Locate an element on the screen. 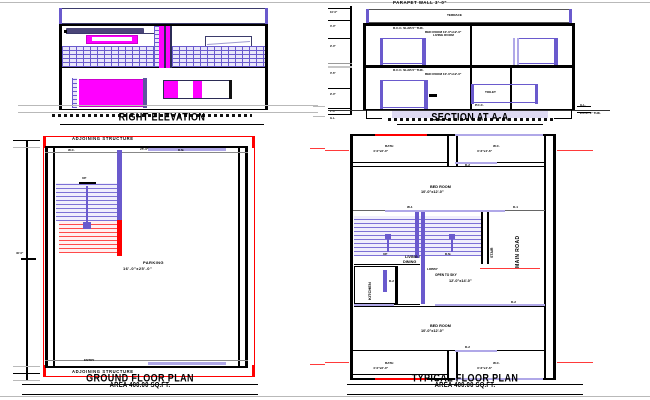 This screenshot has width=650, height=400. tfp-bath-top-divider is located at coordinates (449, 166).